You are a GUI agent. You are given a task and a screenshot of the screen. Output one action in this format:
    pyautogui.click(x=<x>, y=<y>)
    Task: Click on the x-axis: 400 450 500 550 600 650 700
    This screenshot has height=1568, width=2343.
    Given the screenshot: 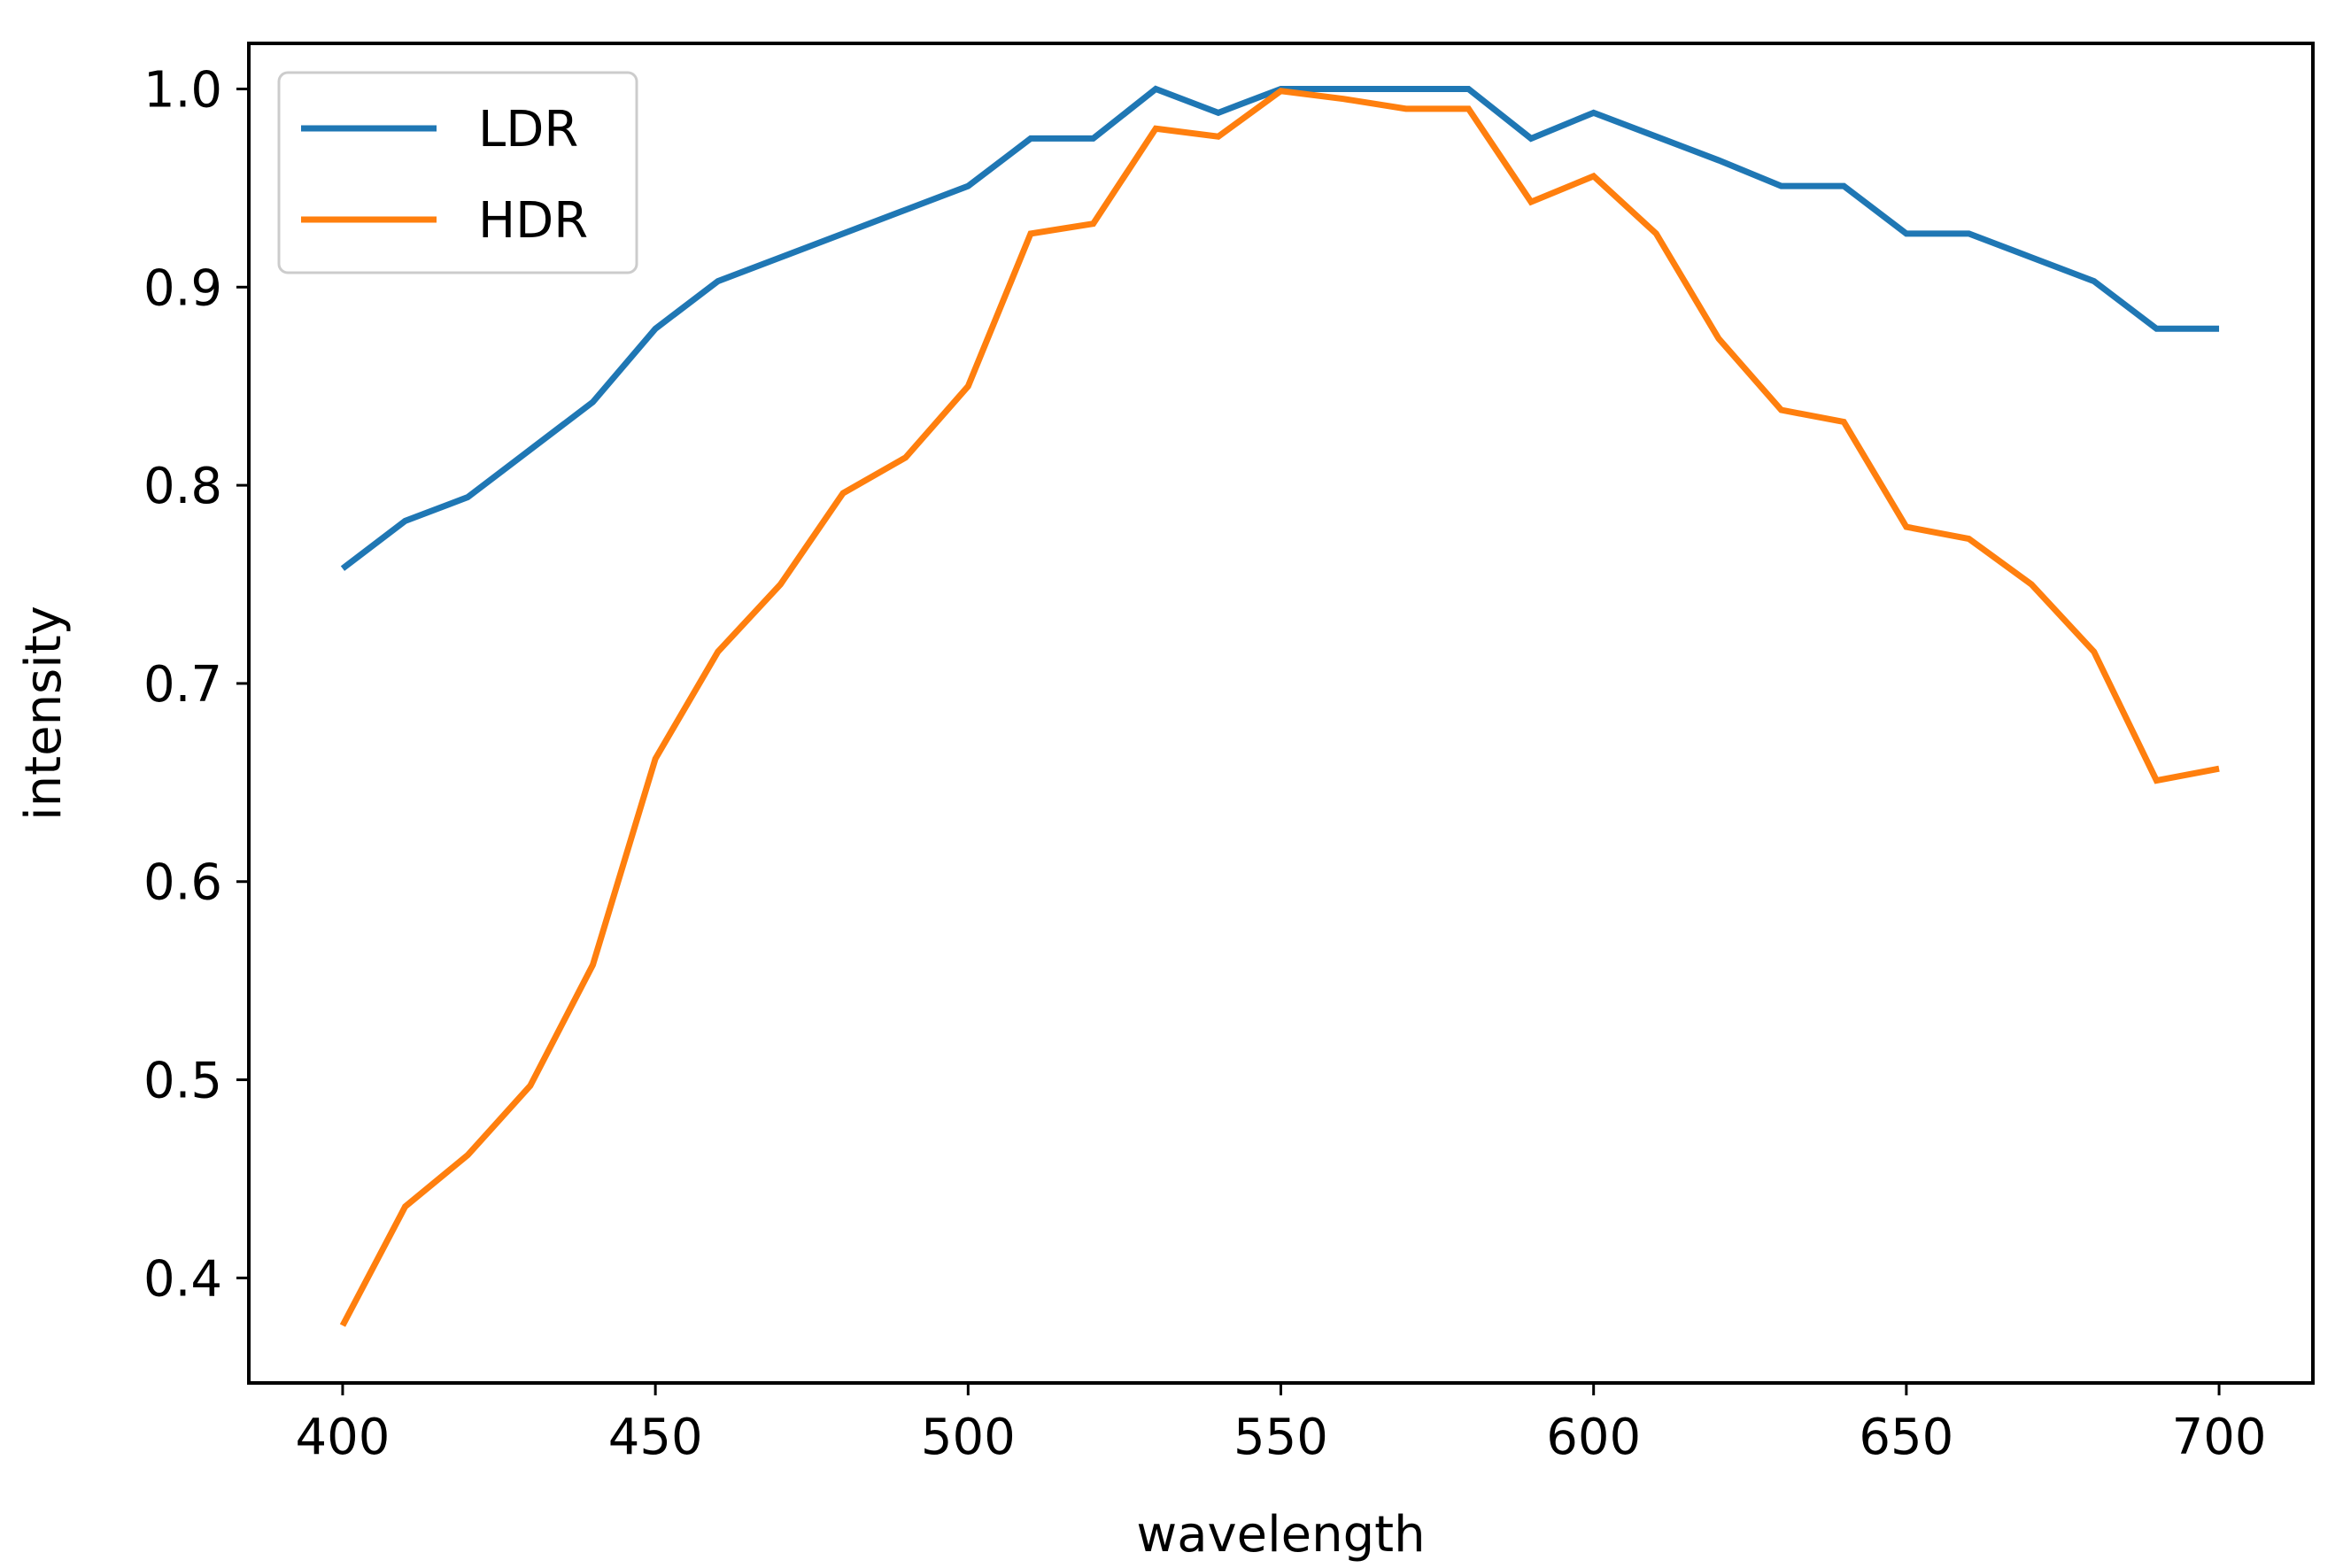 What is the action you would take?
    pyautogui.click(x=1281, y=1425)
    